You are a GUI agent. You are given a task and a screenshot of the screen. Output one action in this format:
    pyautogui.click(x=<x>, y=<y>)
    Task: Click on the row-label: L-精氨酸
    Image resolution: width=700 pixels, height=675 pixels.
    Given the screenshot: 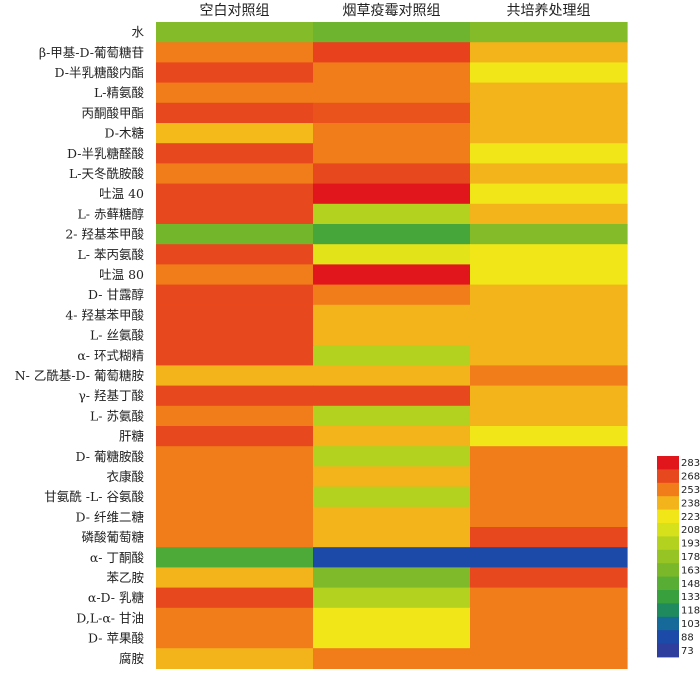 What is the action you would take?
    pyautogui.click(x=119, y=92)
    